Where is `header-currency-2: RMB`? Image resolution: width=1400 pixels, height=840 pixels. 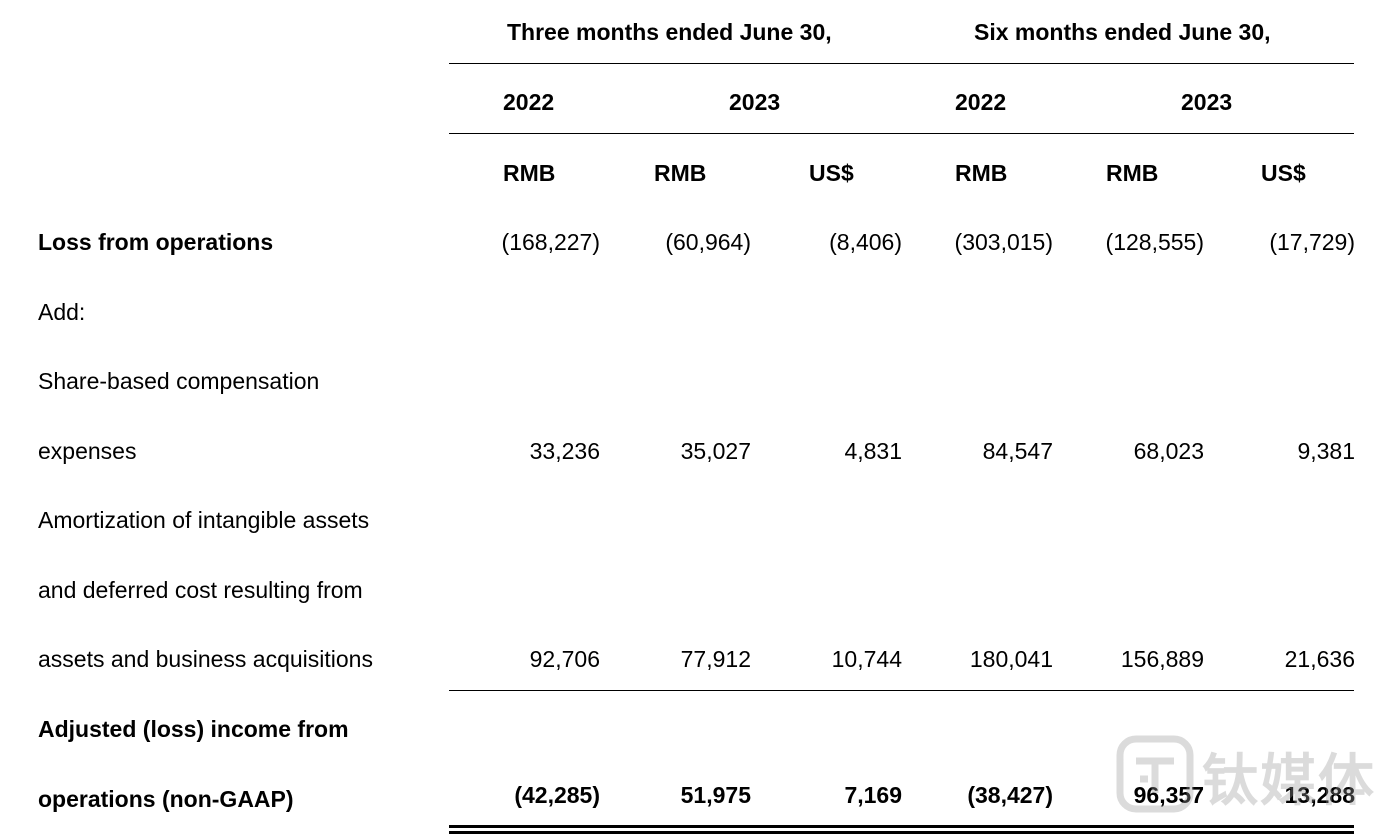
header-currency-2: RMB is located at coordinates (680, 173).